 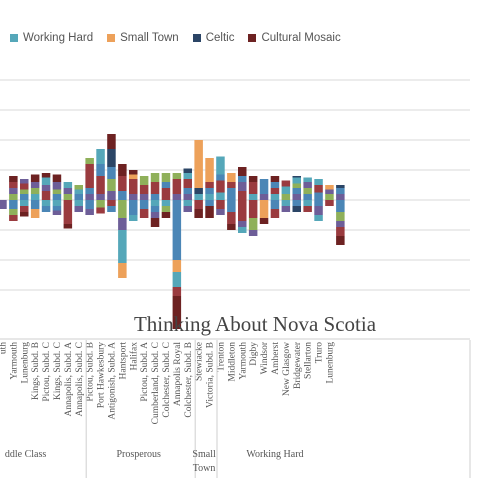 What do you see at coordinates (213, 38) in the screenshot?
I see `legend-item: Celtic` at bounding box center [213, 38].